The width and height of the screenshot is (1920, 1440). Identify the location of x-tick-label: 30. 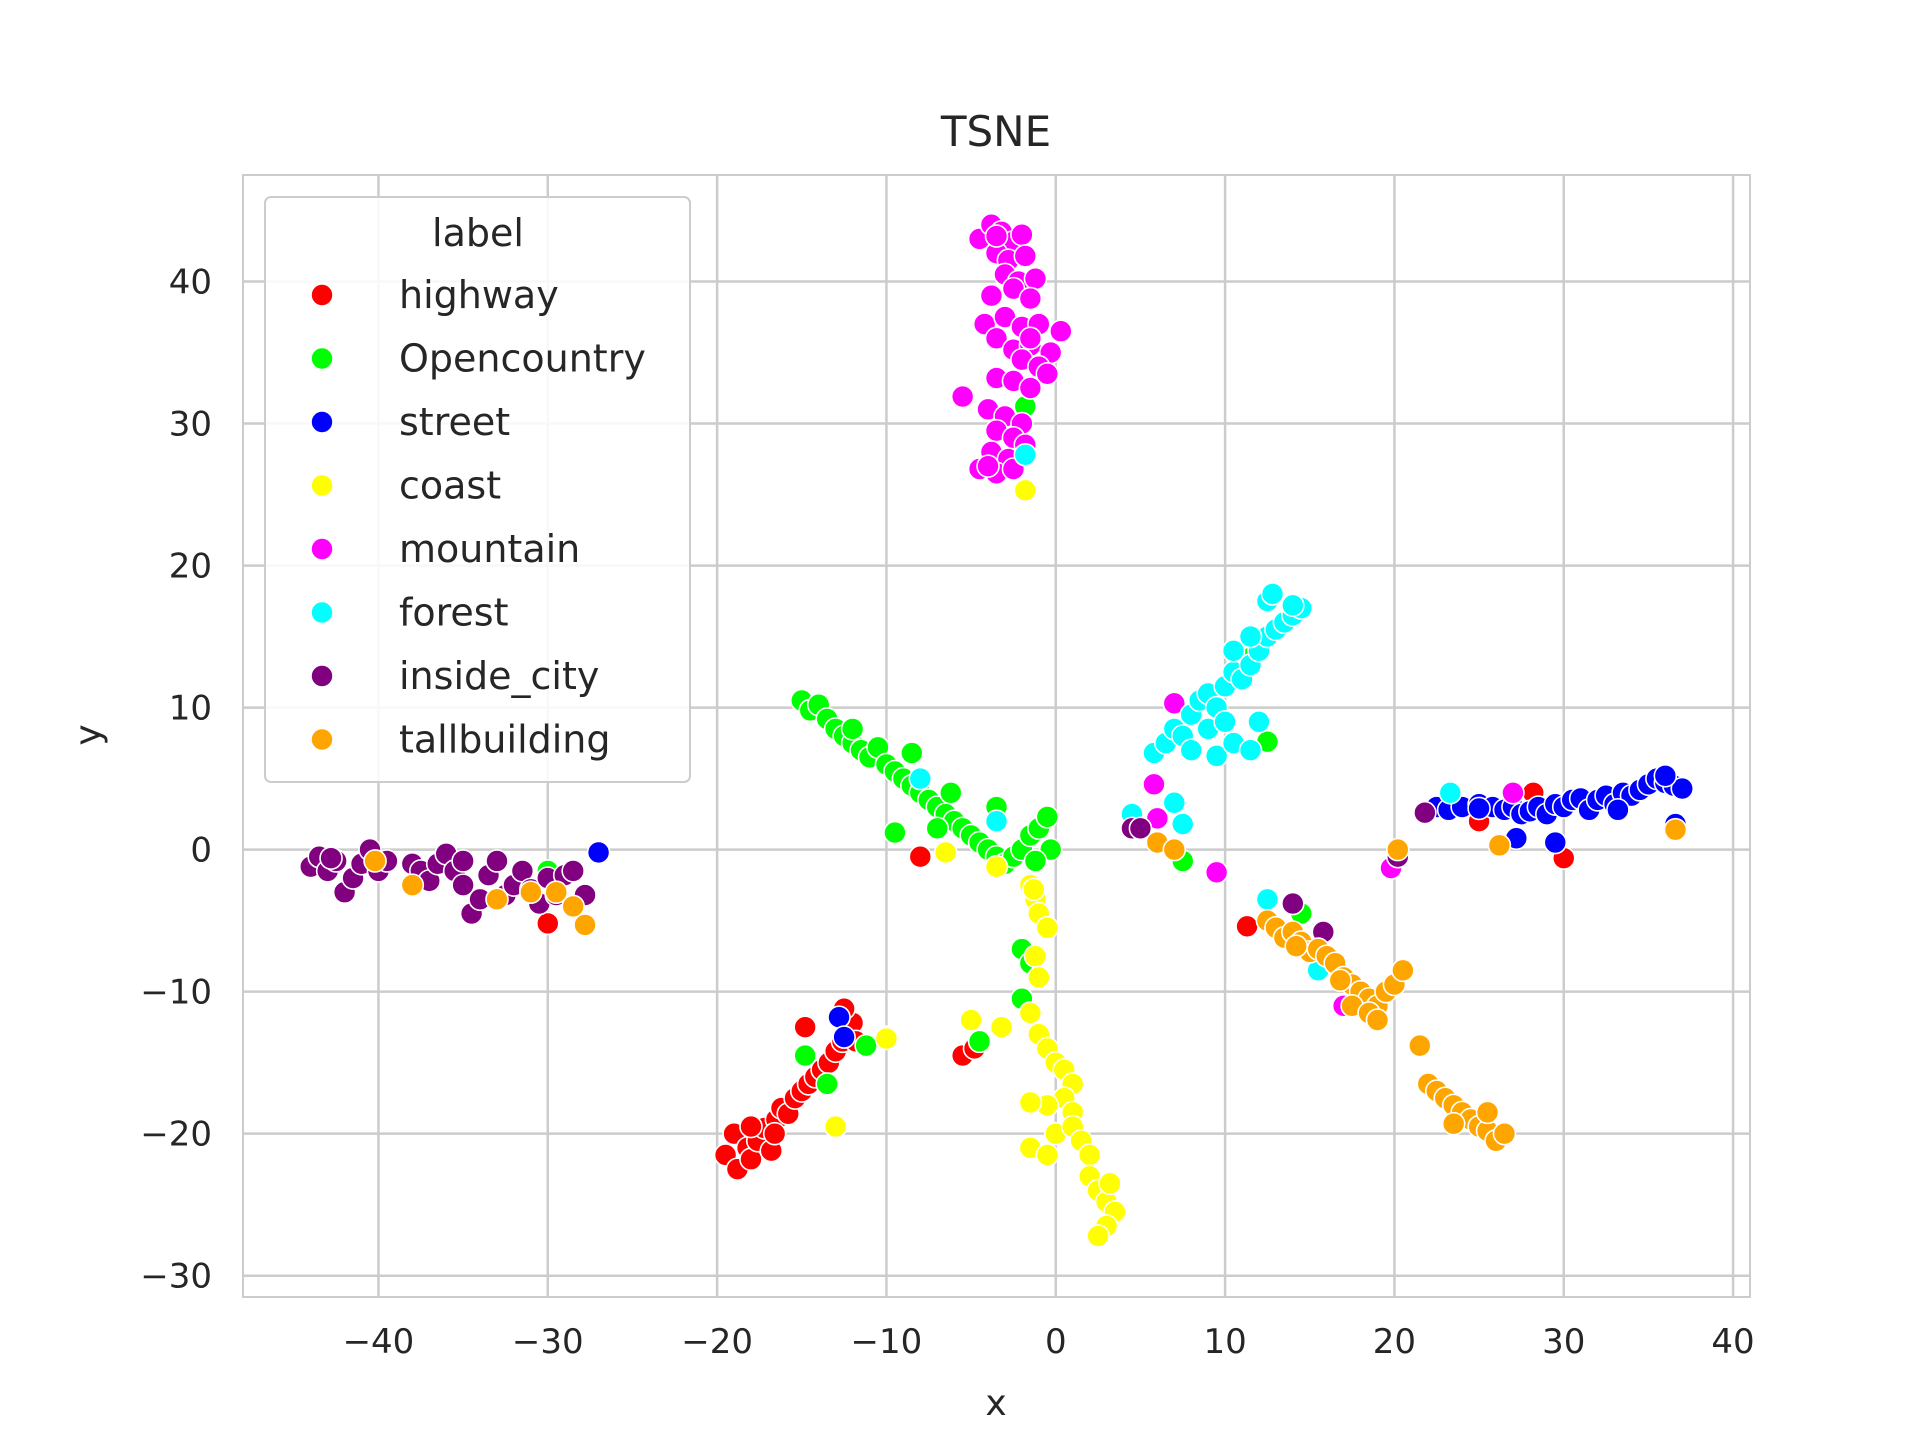
(1563, 1342).